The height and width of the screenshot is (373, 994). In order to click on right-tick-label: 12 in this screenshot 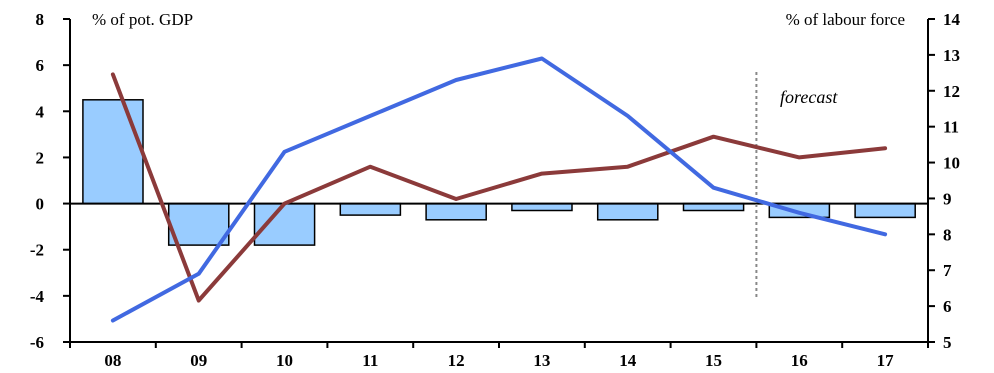, I will do `click(951, 91)`.